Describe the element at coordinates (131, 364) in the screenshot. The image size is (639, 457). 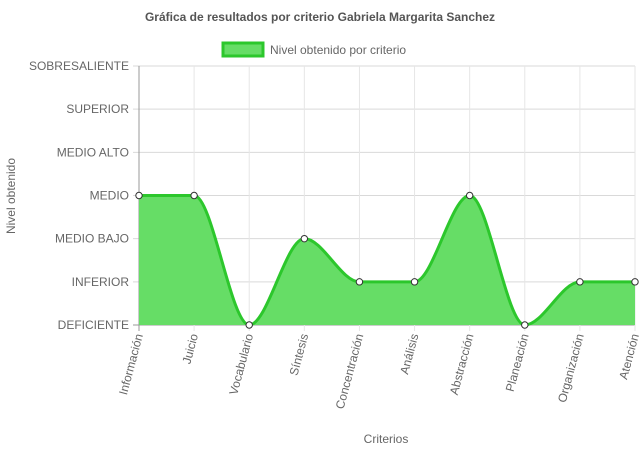
I see `x-tick-label: Información` at that location.